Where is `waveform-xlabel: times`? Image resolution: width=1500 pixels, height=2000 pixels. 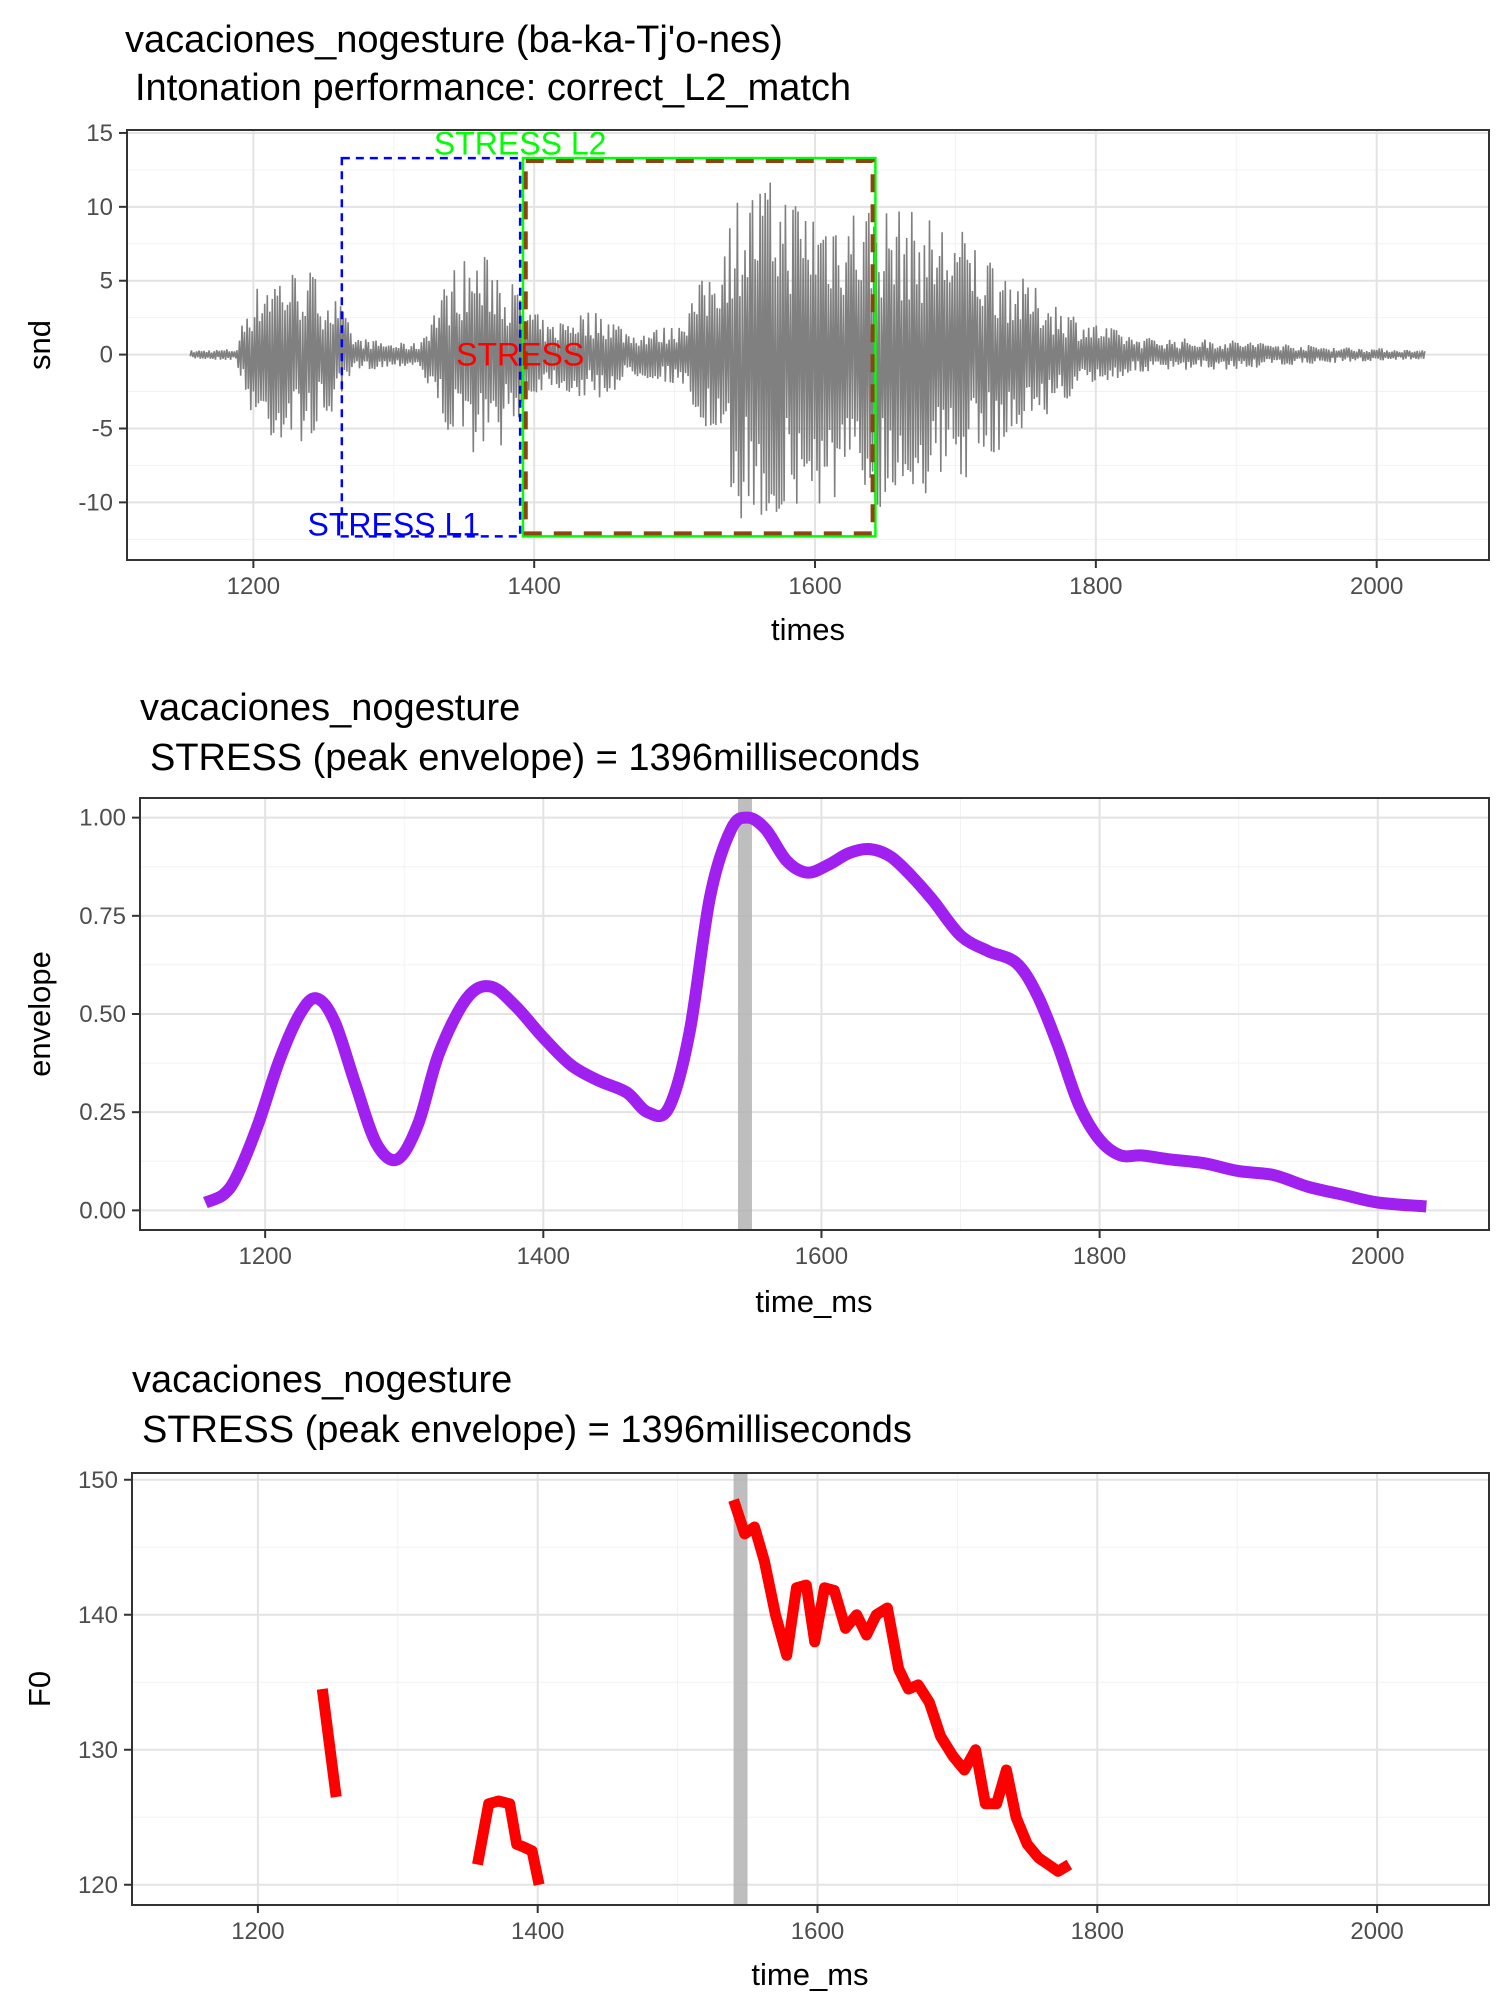 waveform-xlabel: times is located at coordinates (808, 629).